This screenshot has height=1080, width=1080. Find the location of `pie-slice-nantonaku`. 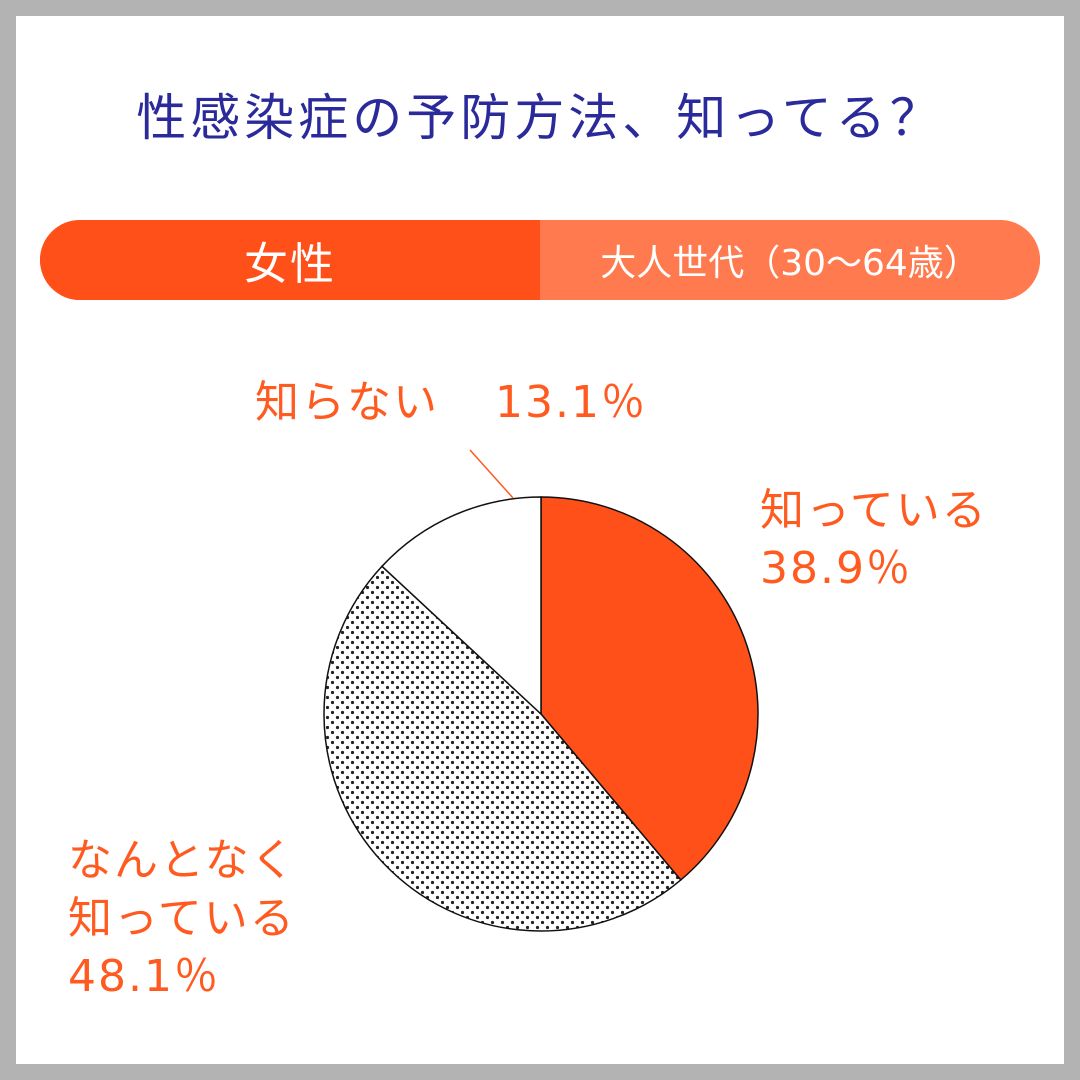

pie-slice-nantonaku is located at coordinates (502, 748).